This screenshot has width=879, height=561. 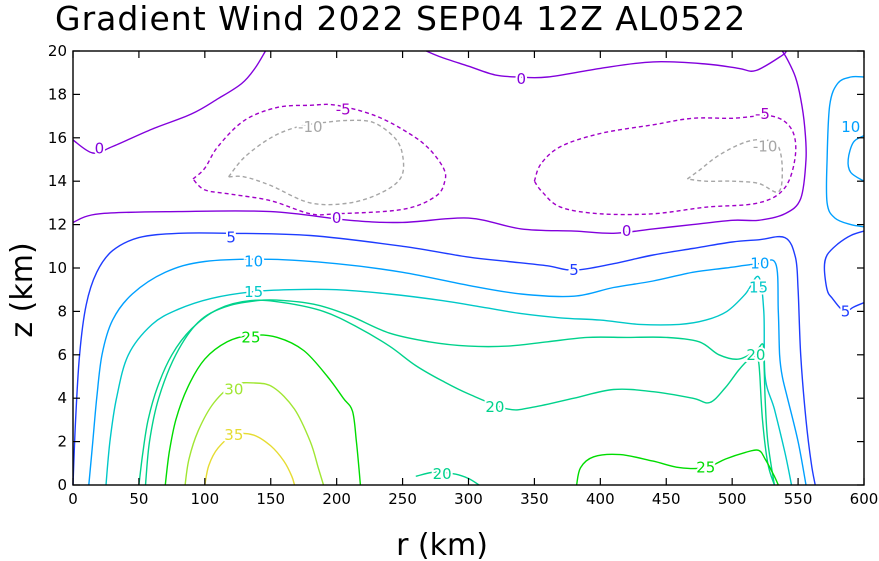 What do you see at coordinates (57, 51) in the screenshot?
I see `y-tick-label: 20` at bounding box center [57, 51].